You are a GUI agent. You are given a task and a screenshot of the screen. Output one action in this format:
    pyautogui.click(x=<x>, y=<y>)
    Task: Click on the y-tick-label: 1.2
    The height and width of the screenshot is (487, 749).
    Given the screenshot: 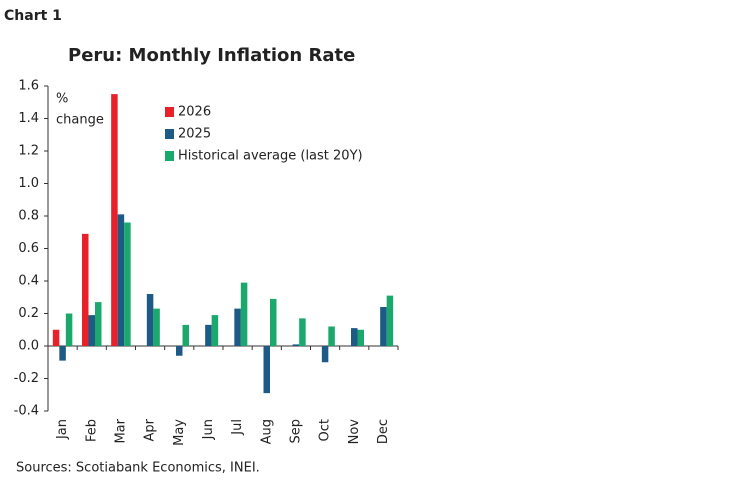 What is the action you would take?
    pyautogui.click(x=28, y=151)
    